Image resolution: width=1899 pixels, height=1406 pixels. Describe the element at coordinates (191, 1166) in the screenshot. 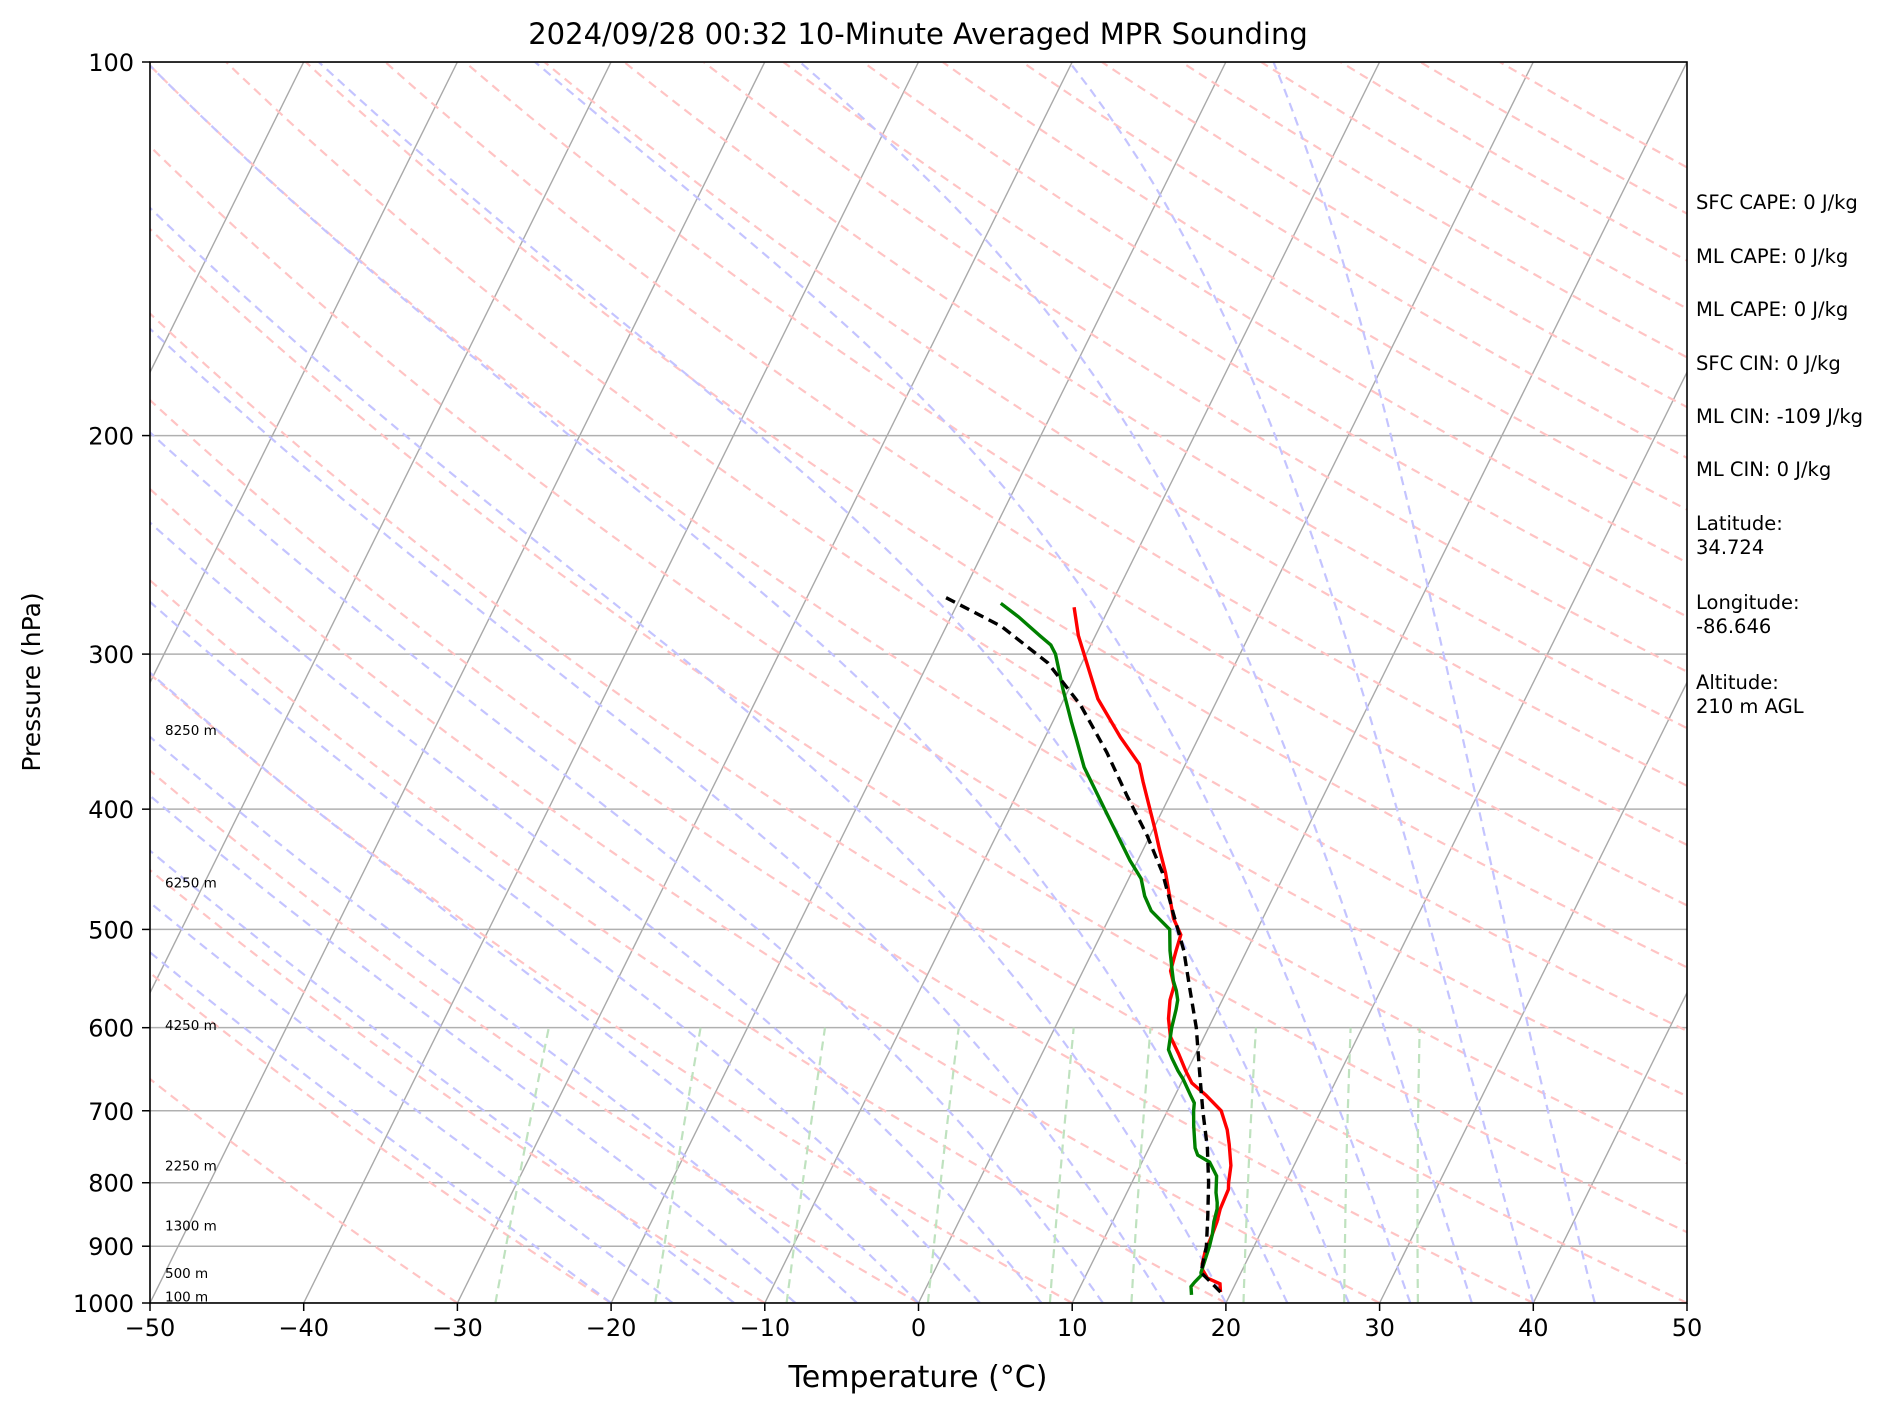

I see `height-label: 2250 m` at that location.